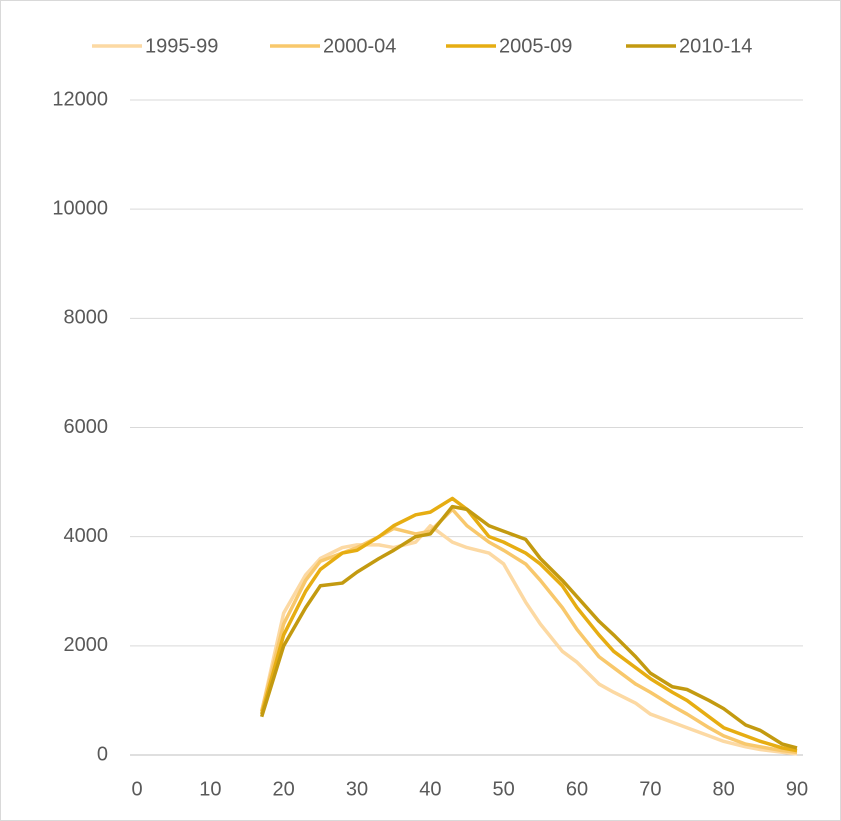 The height and width of the screenshot is (821, 841). What do you see at coordinates (715, 46) in the screenshot?
I see `legend-label: 2010-14` at bounding box center [715, 46].